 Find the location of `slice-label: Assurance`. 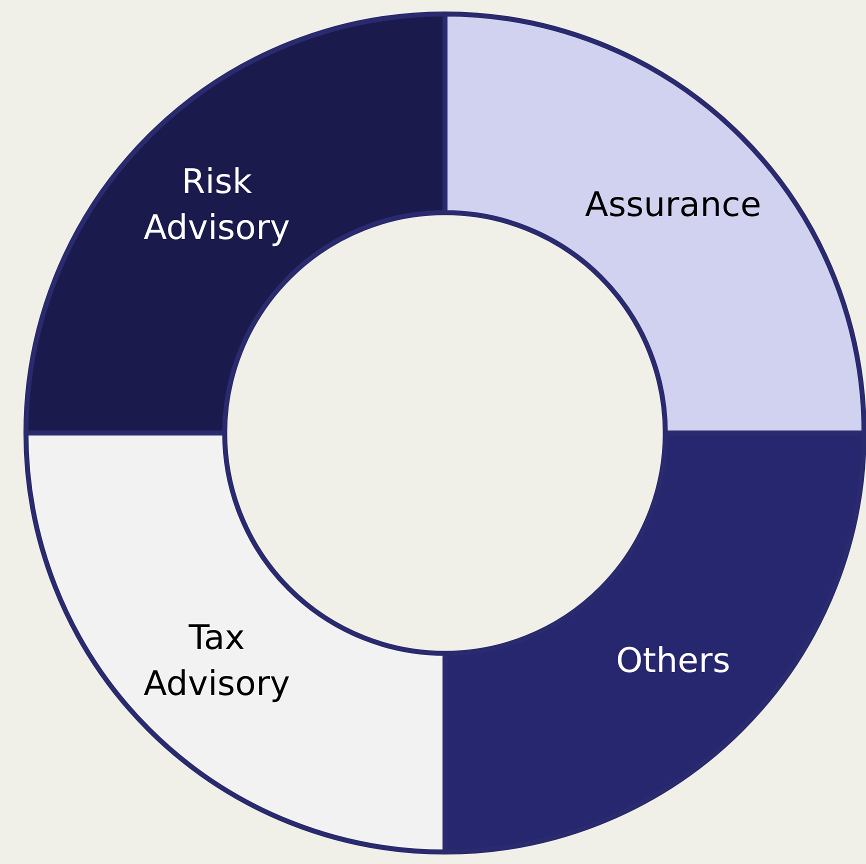

slice-label: Assurance is located at coordinates (673, 204).